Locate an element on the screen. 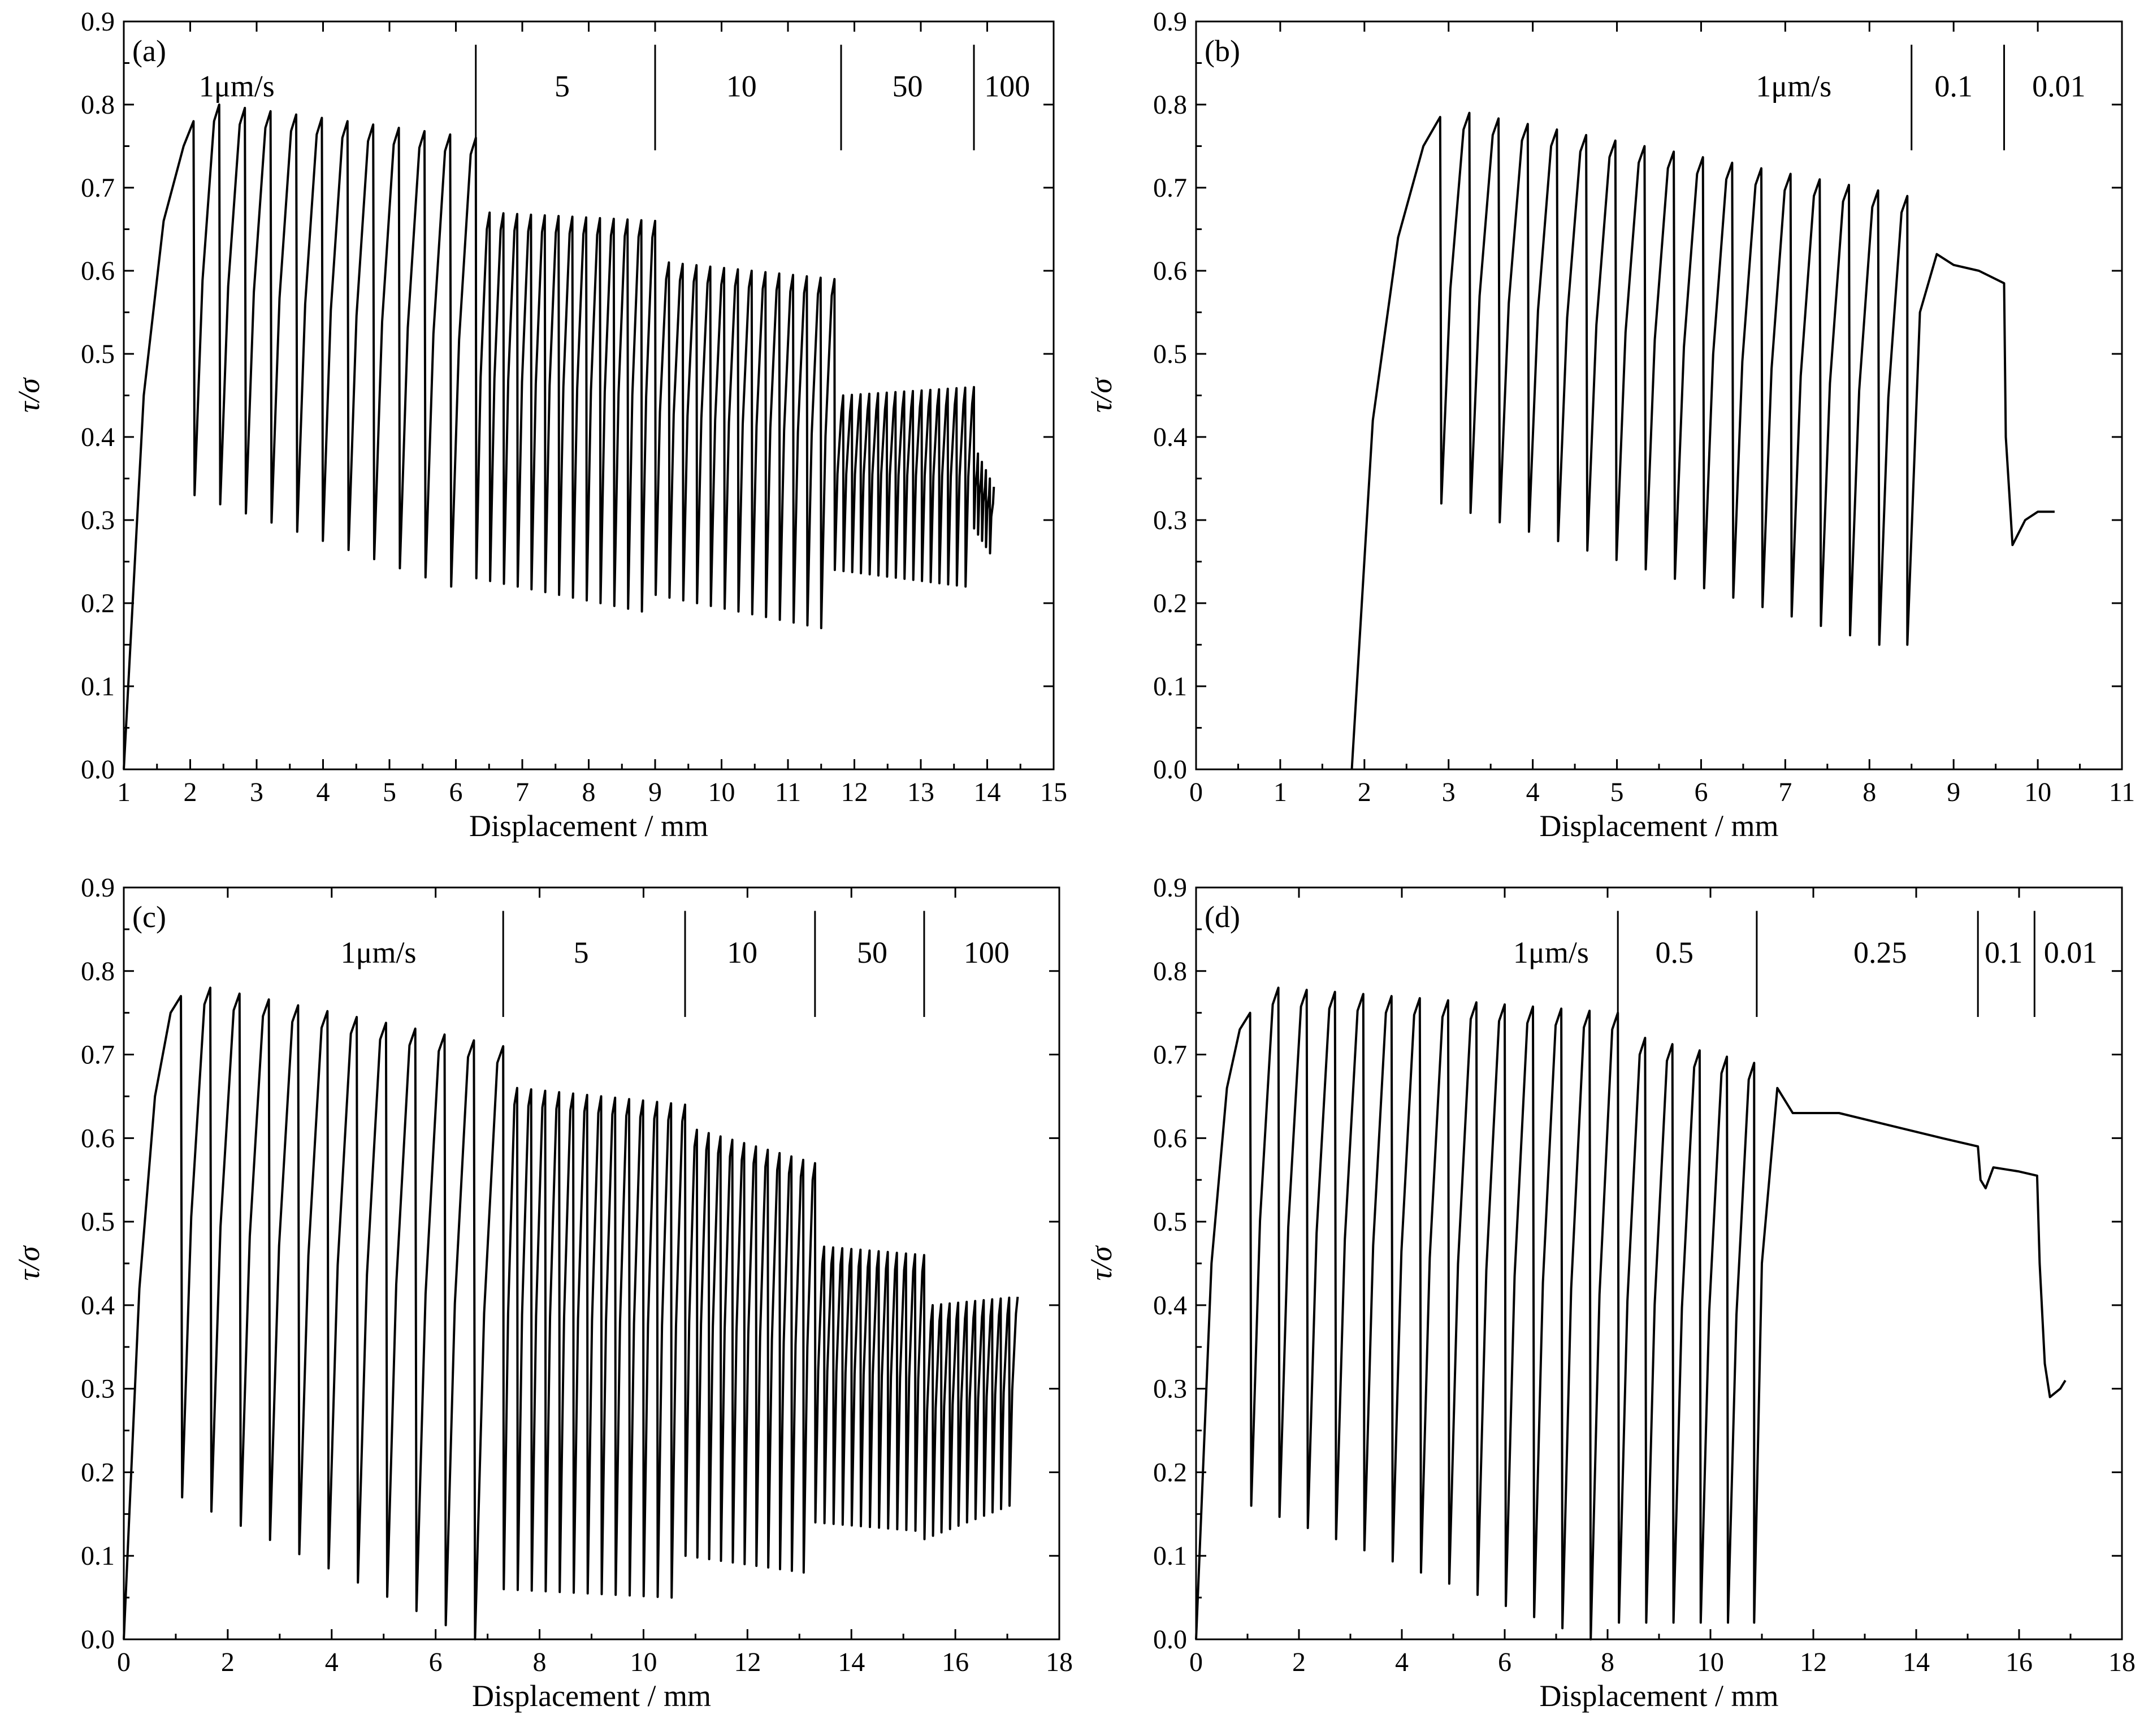 Image resolution: width=2144 pixels, height=1736 pixels. loading-rate-label: 50 is located at coordinates (872, 952).